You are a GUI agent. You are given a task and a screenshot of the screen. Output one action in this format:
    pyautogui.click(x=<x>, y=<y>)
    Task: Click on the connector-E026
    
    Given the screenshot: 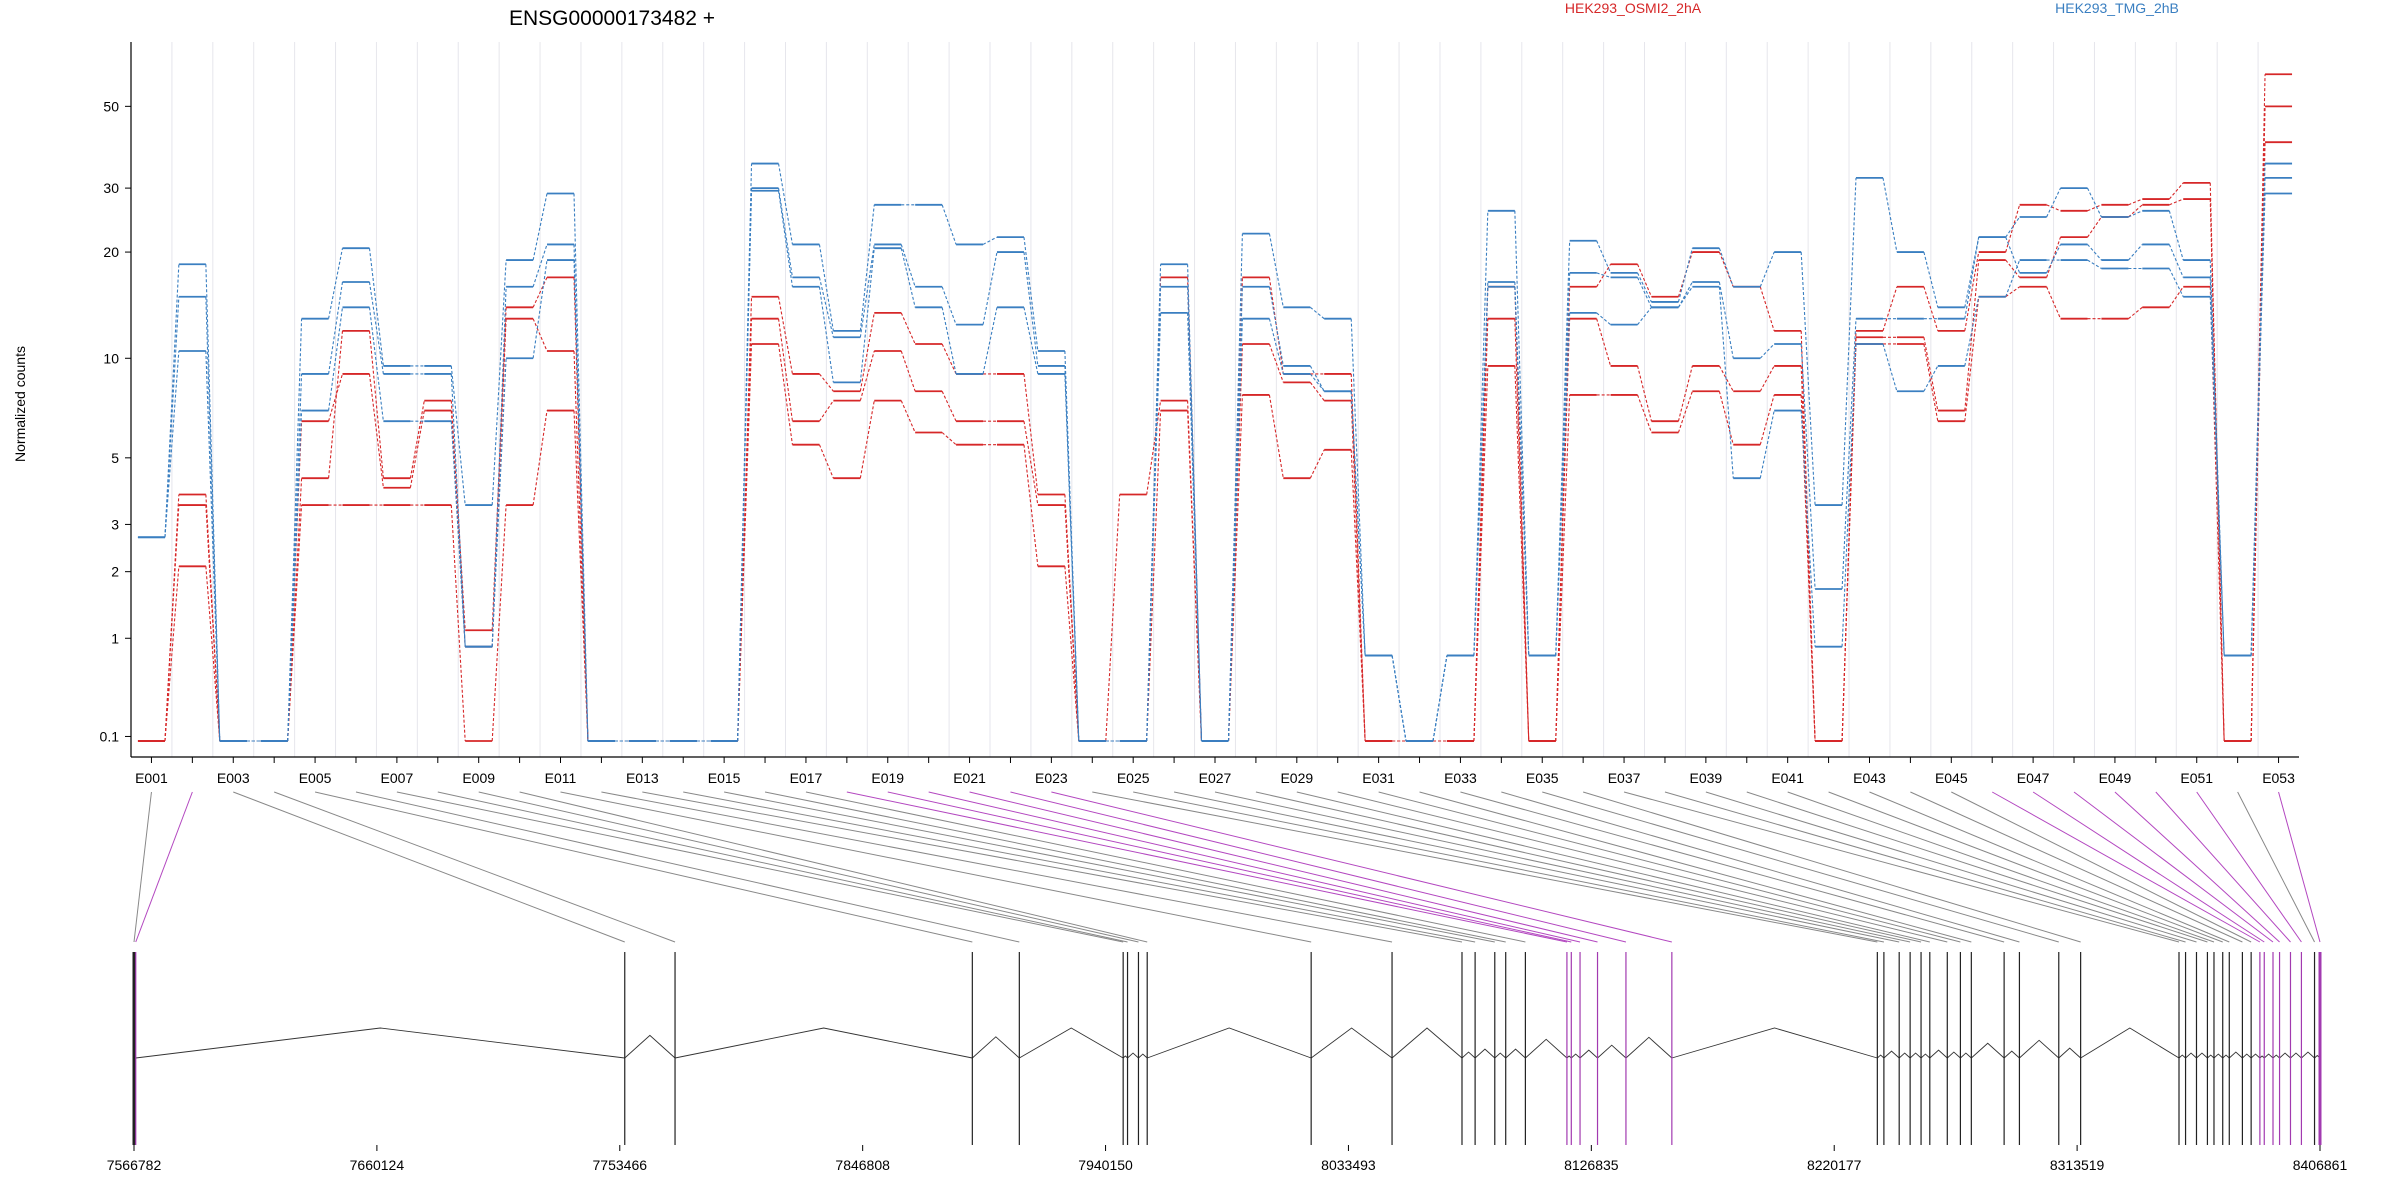 What is the action you would take?
    pyautogui.click(x=1536, y=867)
    